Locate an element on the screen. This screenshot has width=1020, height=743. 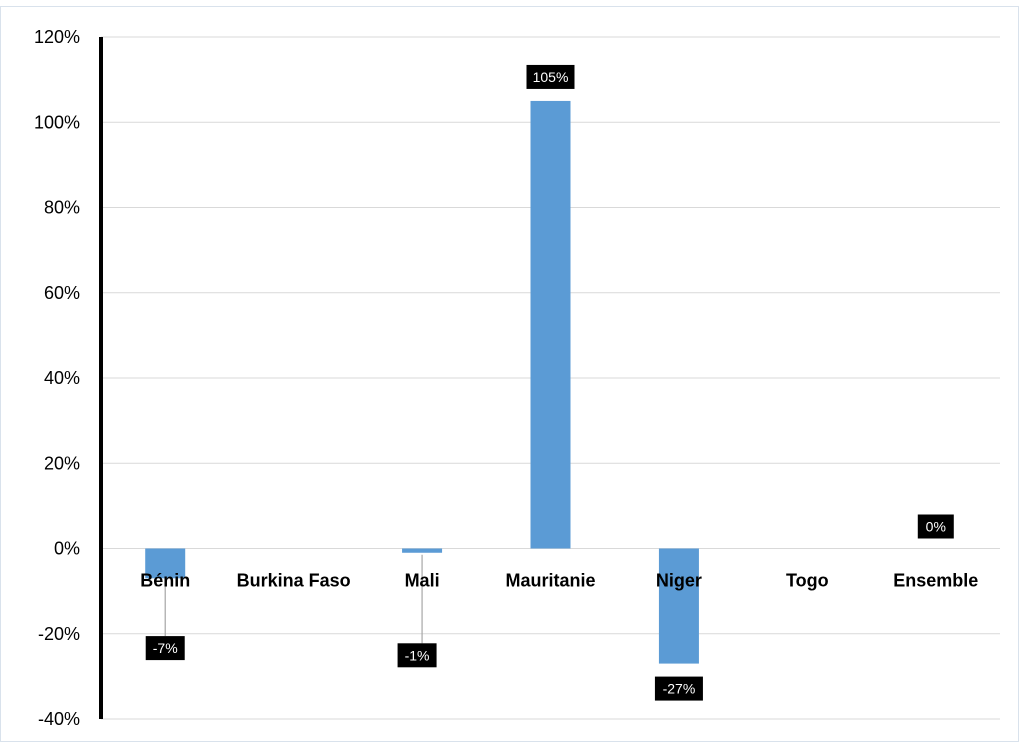
category-label: Burkina Faso is located at coordinates (294, 581).